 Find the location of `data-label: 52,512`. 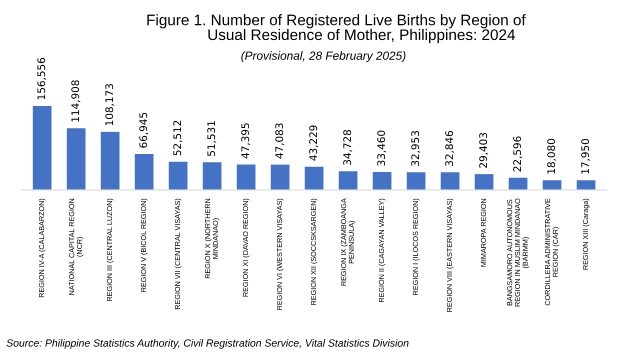

data-label: 52,512 is located at coordinates (177, 138).